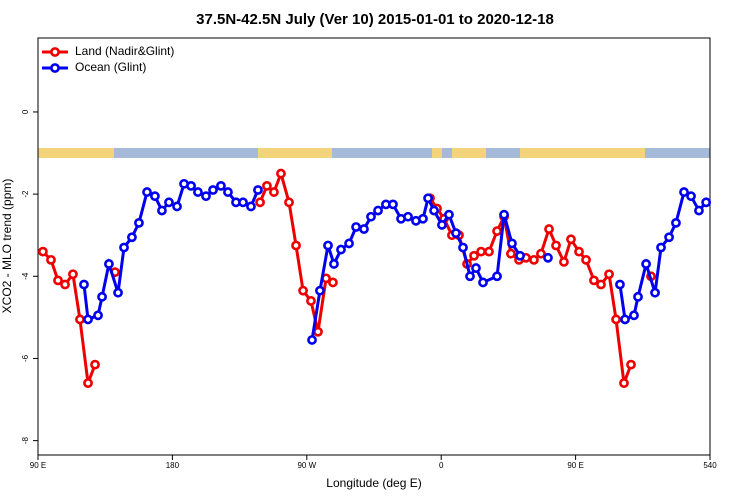  I want to click on ocean-strip, so click(374, 153).